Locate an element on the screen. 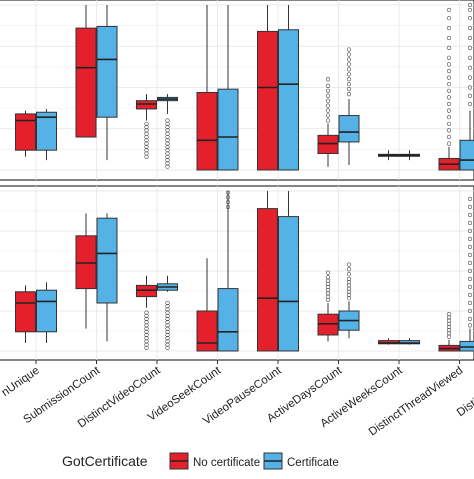 The height and width of the screenshot is (479, 474). legend: GotCertificate No certificate Certificate is located at coordinates (200, 461).